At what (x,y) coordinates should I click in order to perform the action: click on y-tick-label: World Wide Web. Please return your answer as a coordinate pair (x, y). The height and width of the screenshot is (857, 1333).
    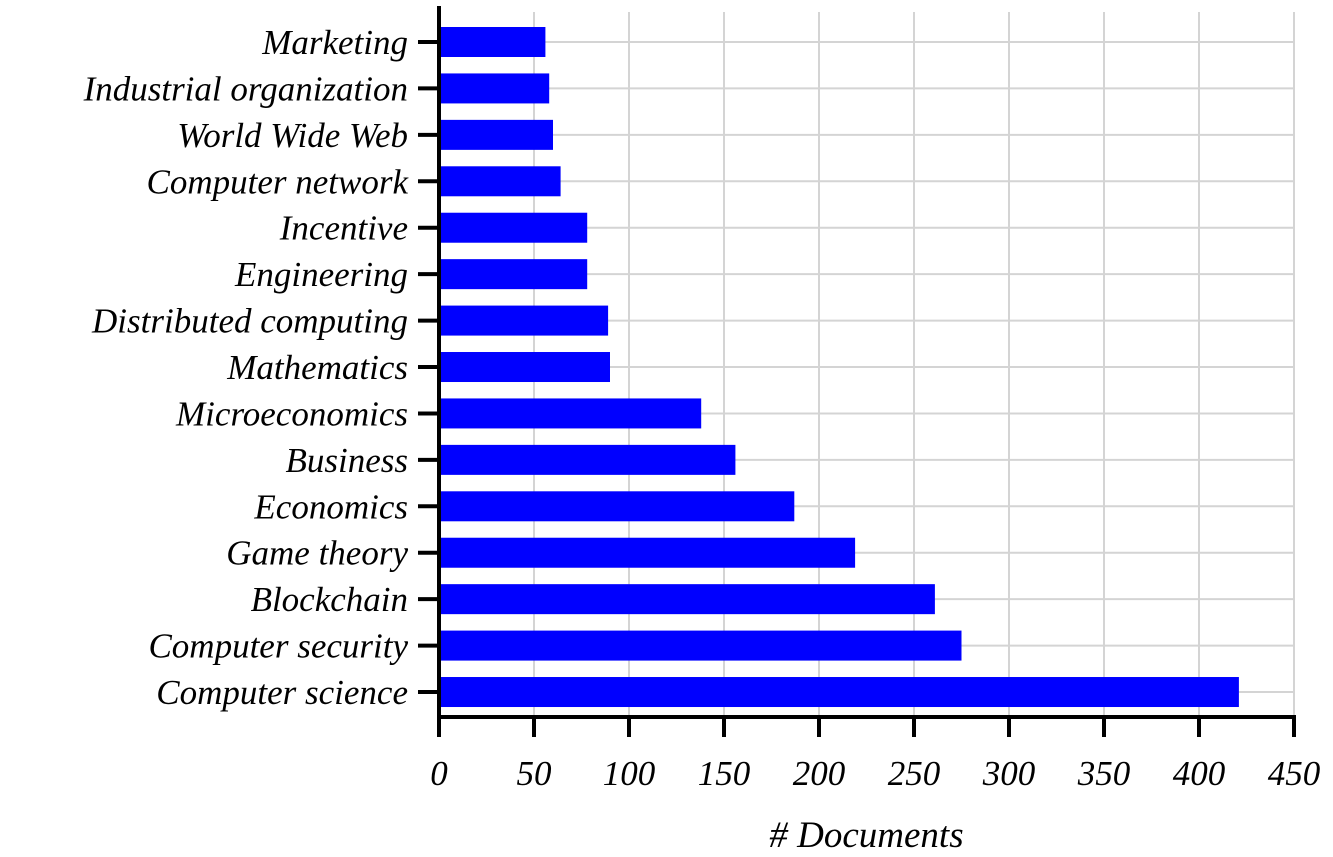
    Looking at the image, I should click on (292, 135).